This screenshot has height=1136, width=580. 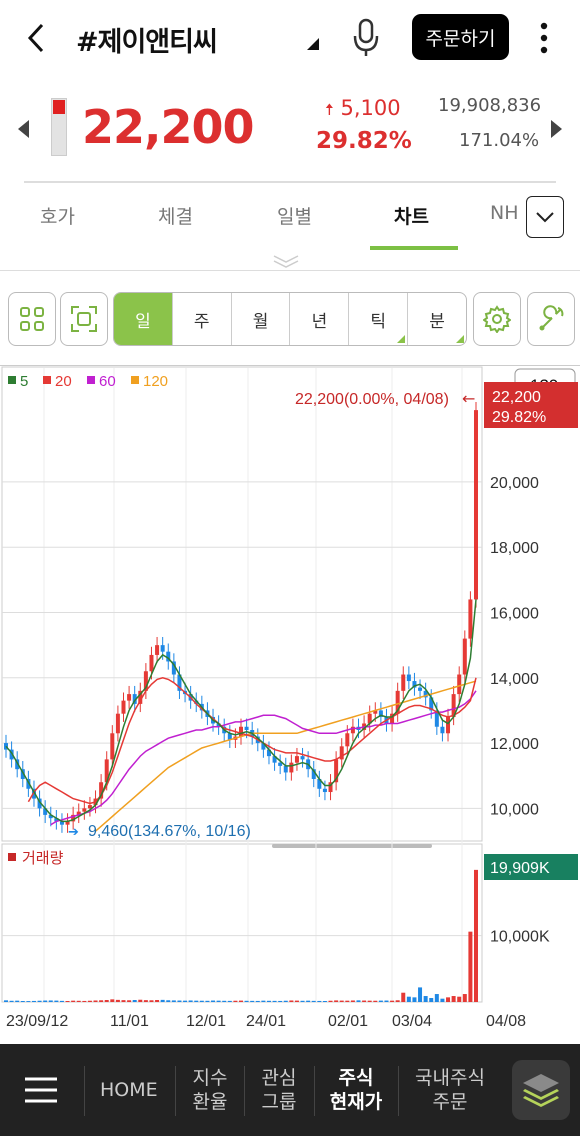 What do you see at coordinates (411, 217) in the screenshot?
I see `tab-chart: 차트` at bounding box center [411, 217].